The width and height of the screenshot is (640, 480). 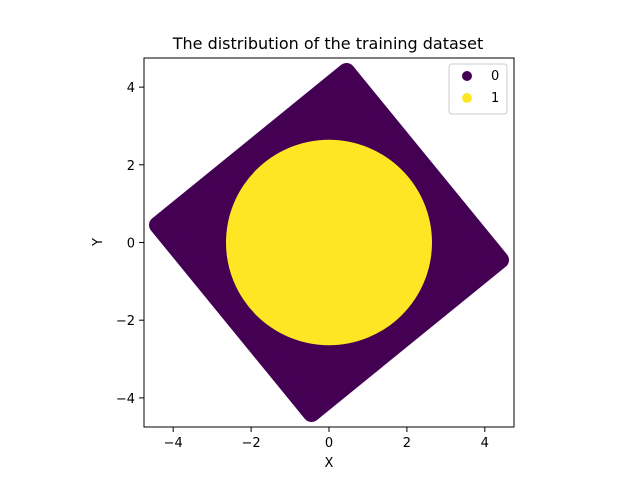 What do you see at coordinates (328, 43) in the screenshot?
I see `chart-title: The distribution of the training dataset` at bounding box center [328, 43].